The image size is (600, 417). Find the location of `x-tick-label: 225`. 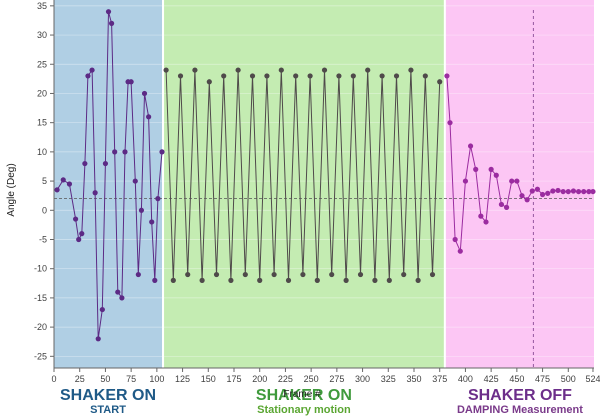

x-tick-label: 225 is located at coordinates (285, 379).